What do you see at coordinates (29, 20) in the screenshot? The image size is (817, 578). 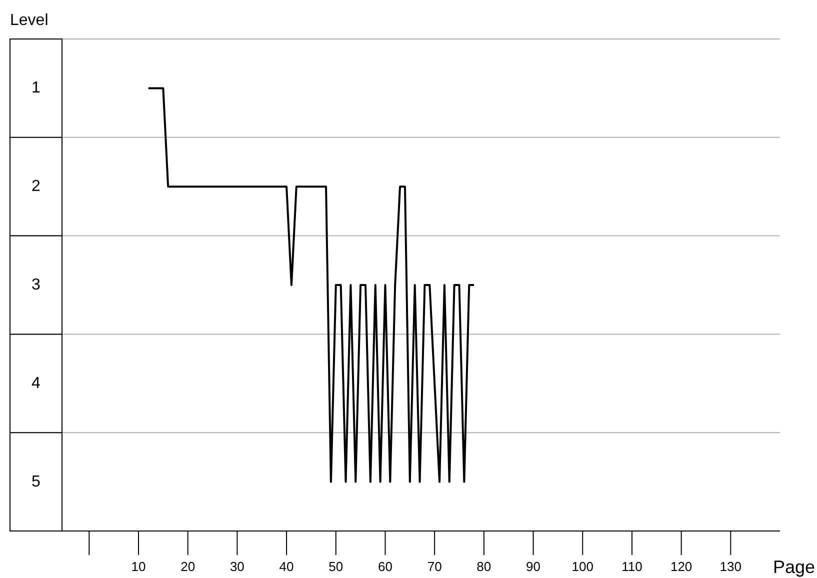 I see `y-axis-title: Level` at bounding box center [29, 20].